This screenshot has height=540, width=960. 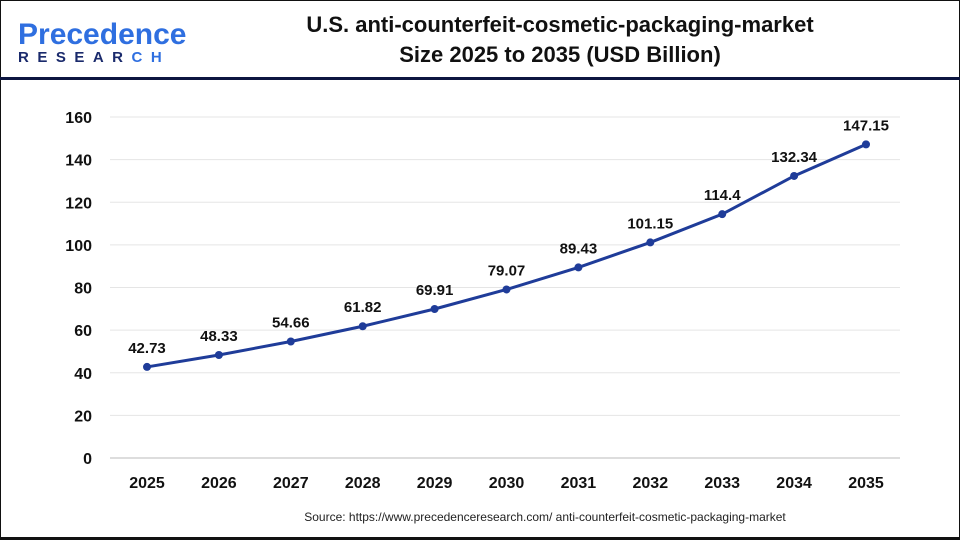 I want to click on x-tick-label: 2034, so click(x=794, y=483).